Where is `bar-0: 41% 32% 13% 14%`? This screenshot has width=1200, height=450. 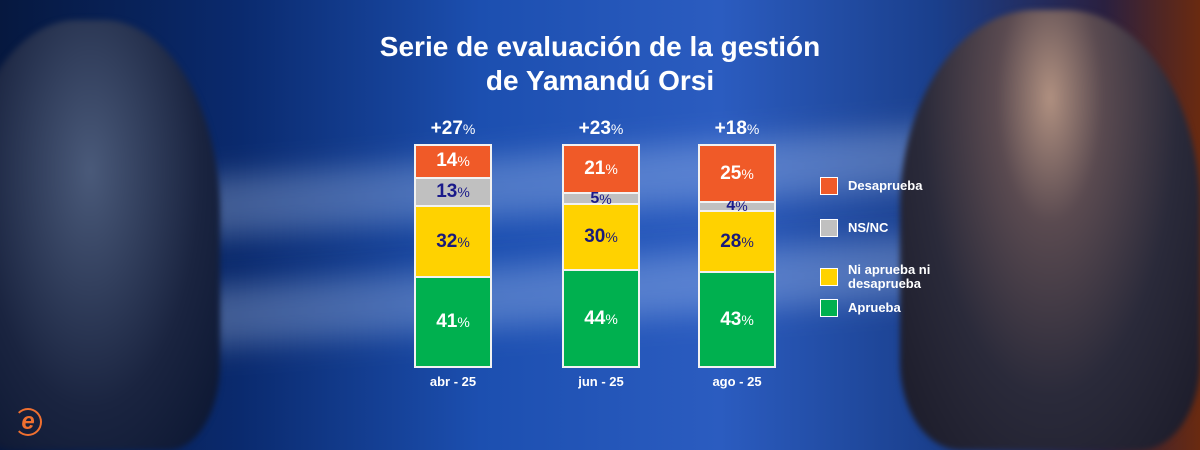 bar-0: 41% 32% 13% 14% is located at coordinates (453, 256).